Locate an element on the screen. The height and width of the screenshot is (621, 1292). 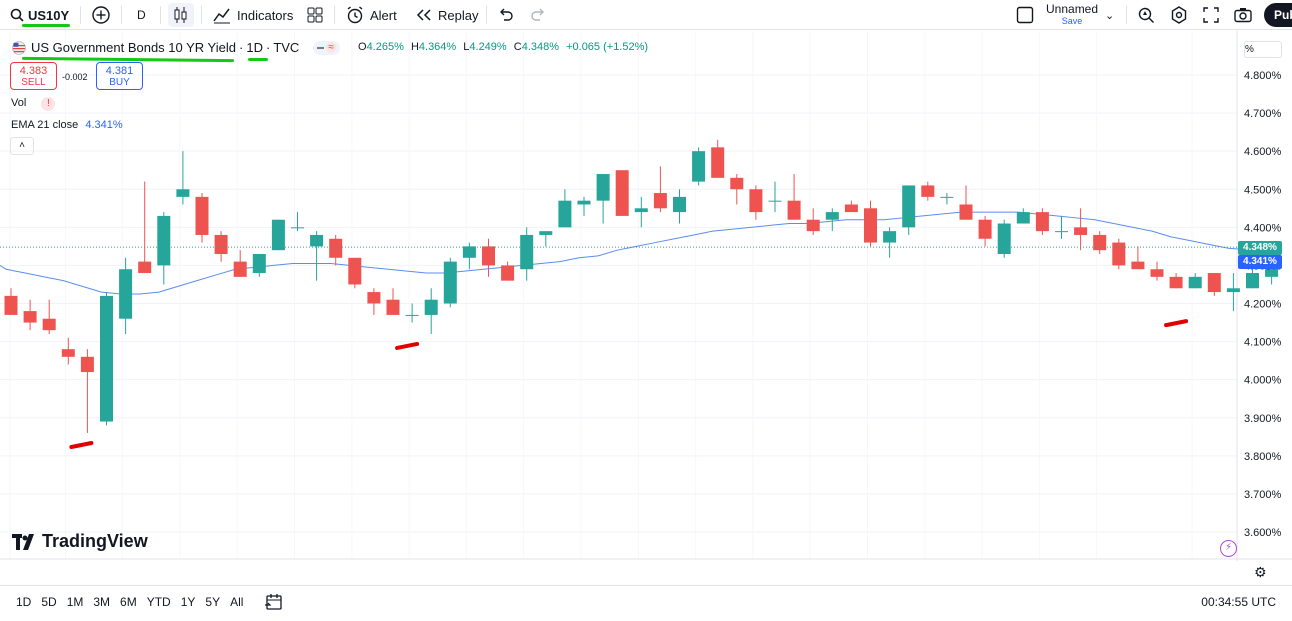
fullscreen-icon is located at coordinates (1211, 15).